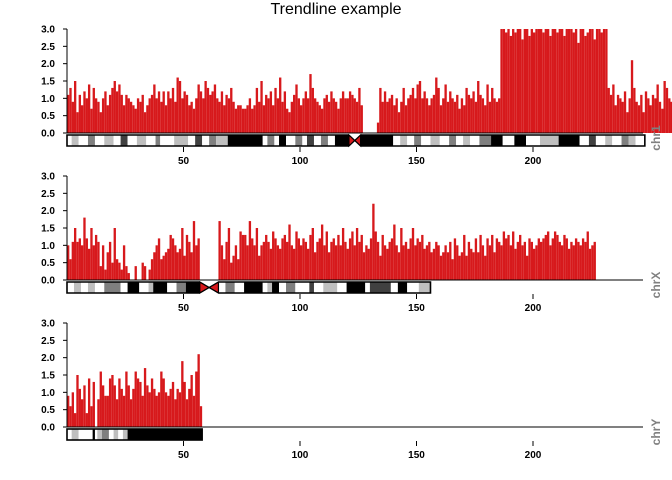 The width and height of the screenshot is (672, 480). What do you see at coordinates (48, 64) in the screenshot?
I see `y-tick-label: 2.0` at bounding box center [48, 64].